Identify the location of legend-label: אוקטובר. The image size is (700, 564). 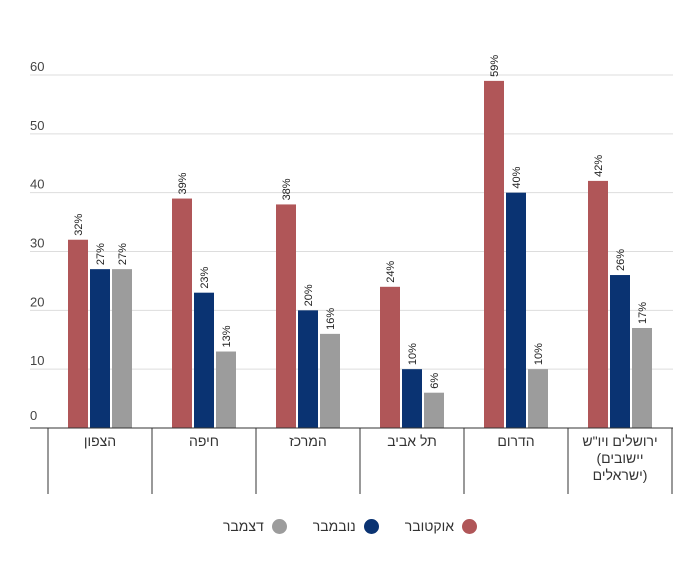
(429, 526).